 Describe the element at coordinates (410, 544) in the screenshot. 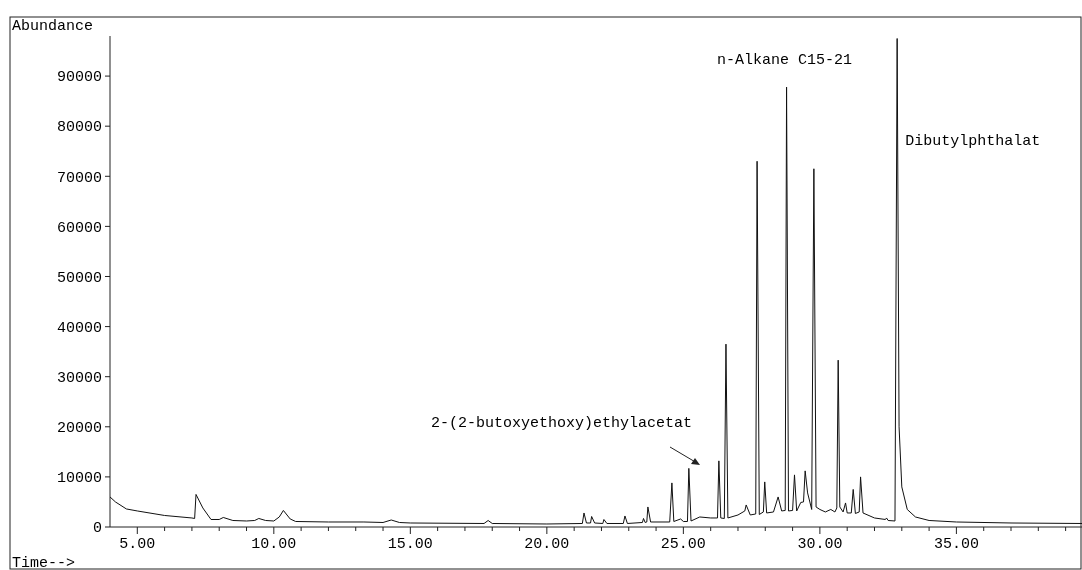

I see `x-tick-label: 15.00` at that location.